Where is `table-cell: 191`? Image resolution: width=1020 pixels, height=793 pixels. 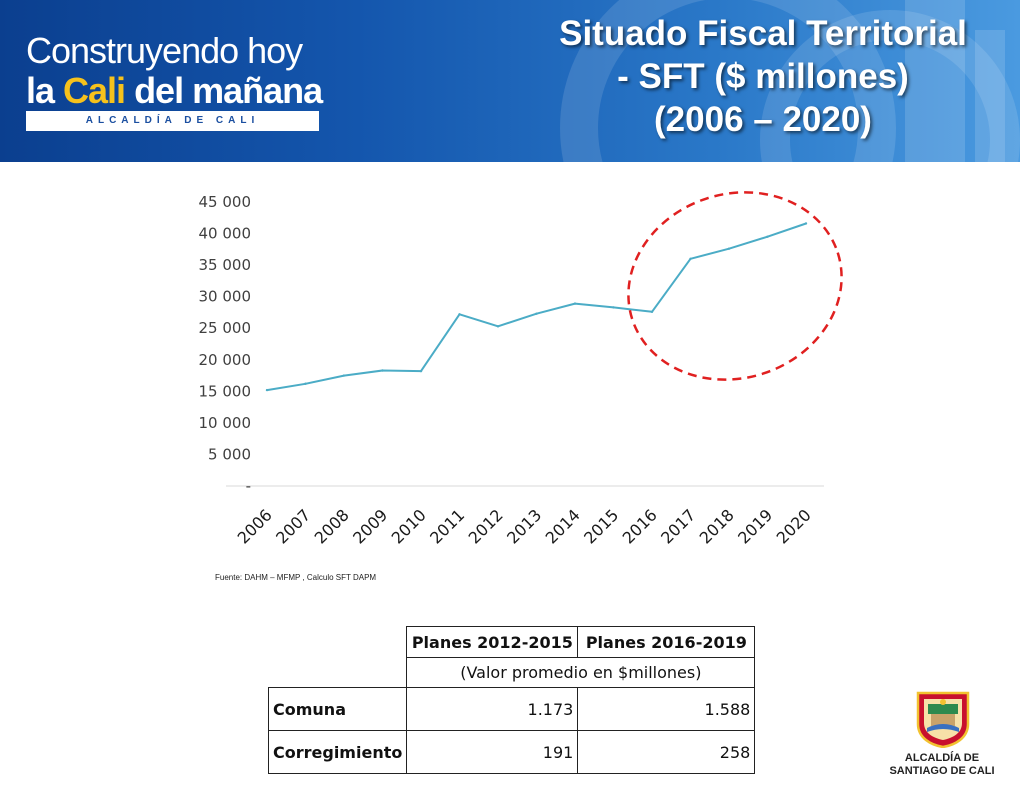
table-cell: 191 is located at coordinates (492, 752).